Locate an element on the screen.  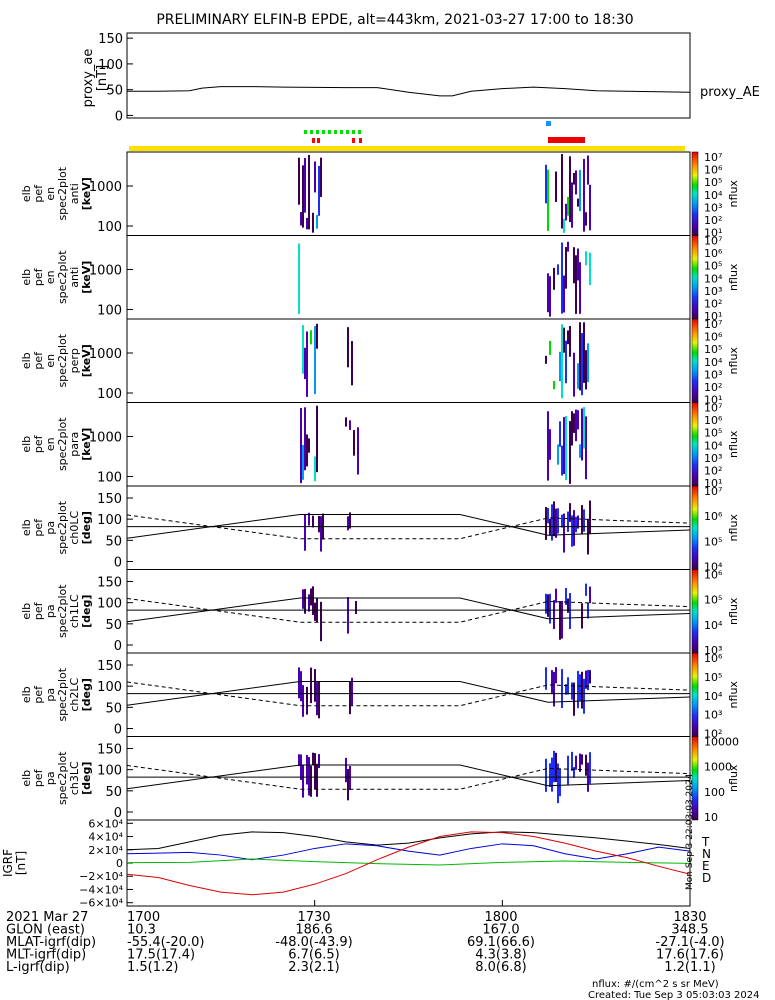
panel-ylabel-line: ch0LC is located at coordinates (74, 528).